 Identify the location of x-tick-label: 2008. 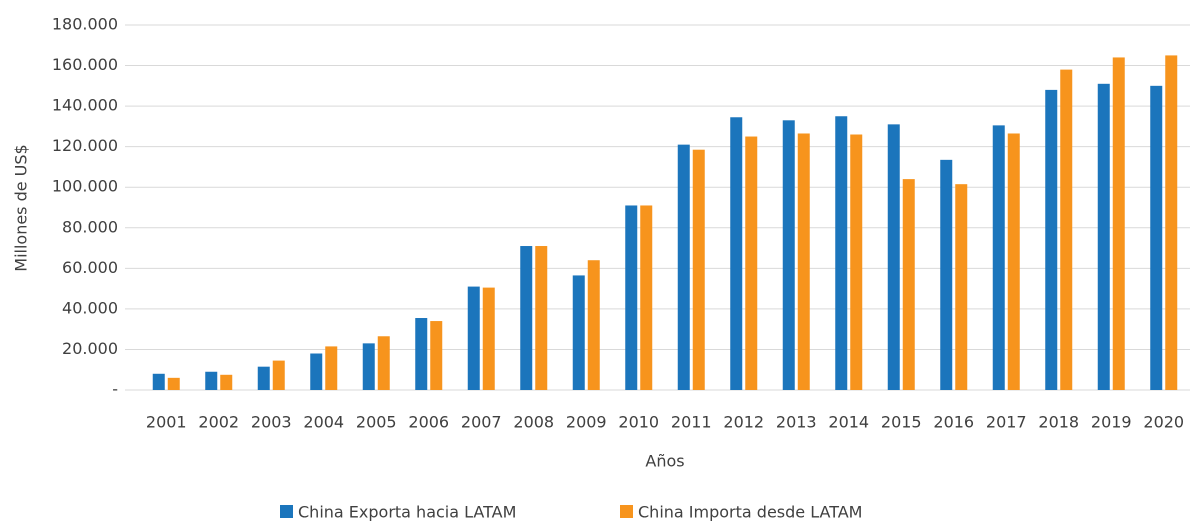
(533, 422).